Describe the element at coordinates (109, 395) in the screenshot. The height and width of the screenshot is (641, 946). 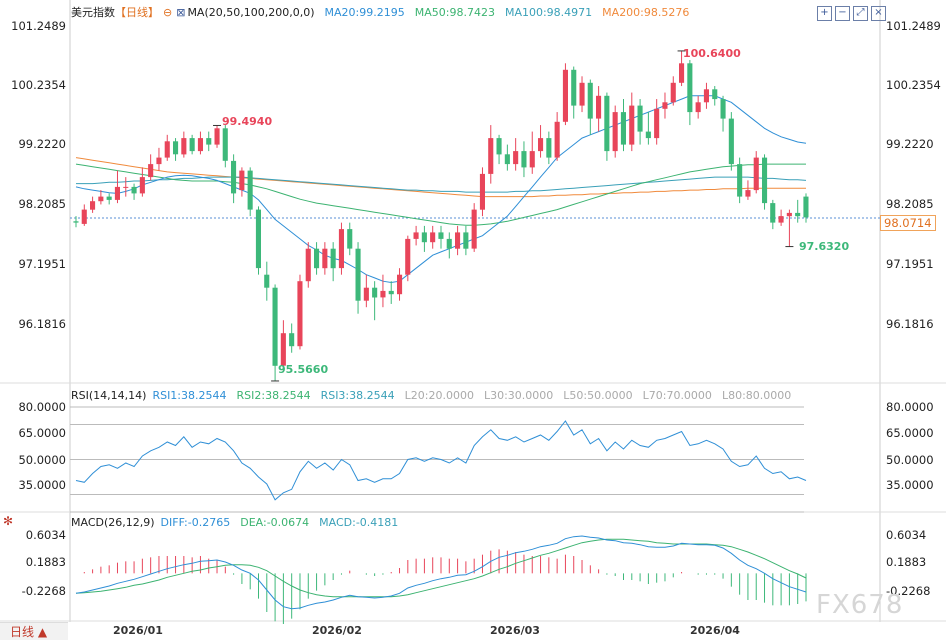
I see `rsi-params: RSI(14,14,14)` at that location.